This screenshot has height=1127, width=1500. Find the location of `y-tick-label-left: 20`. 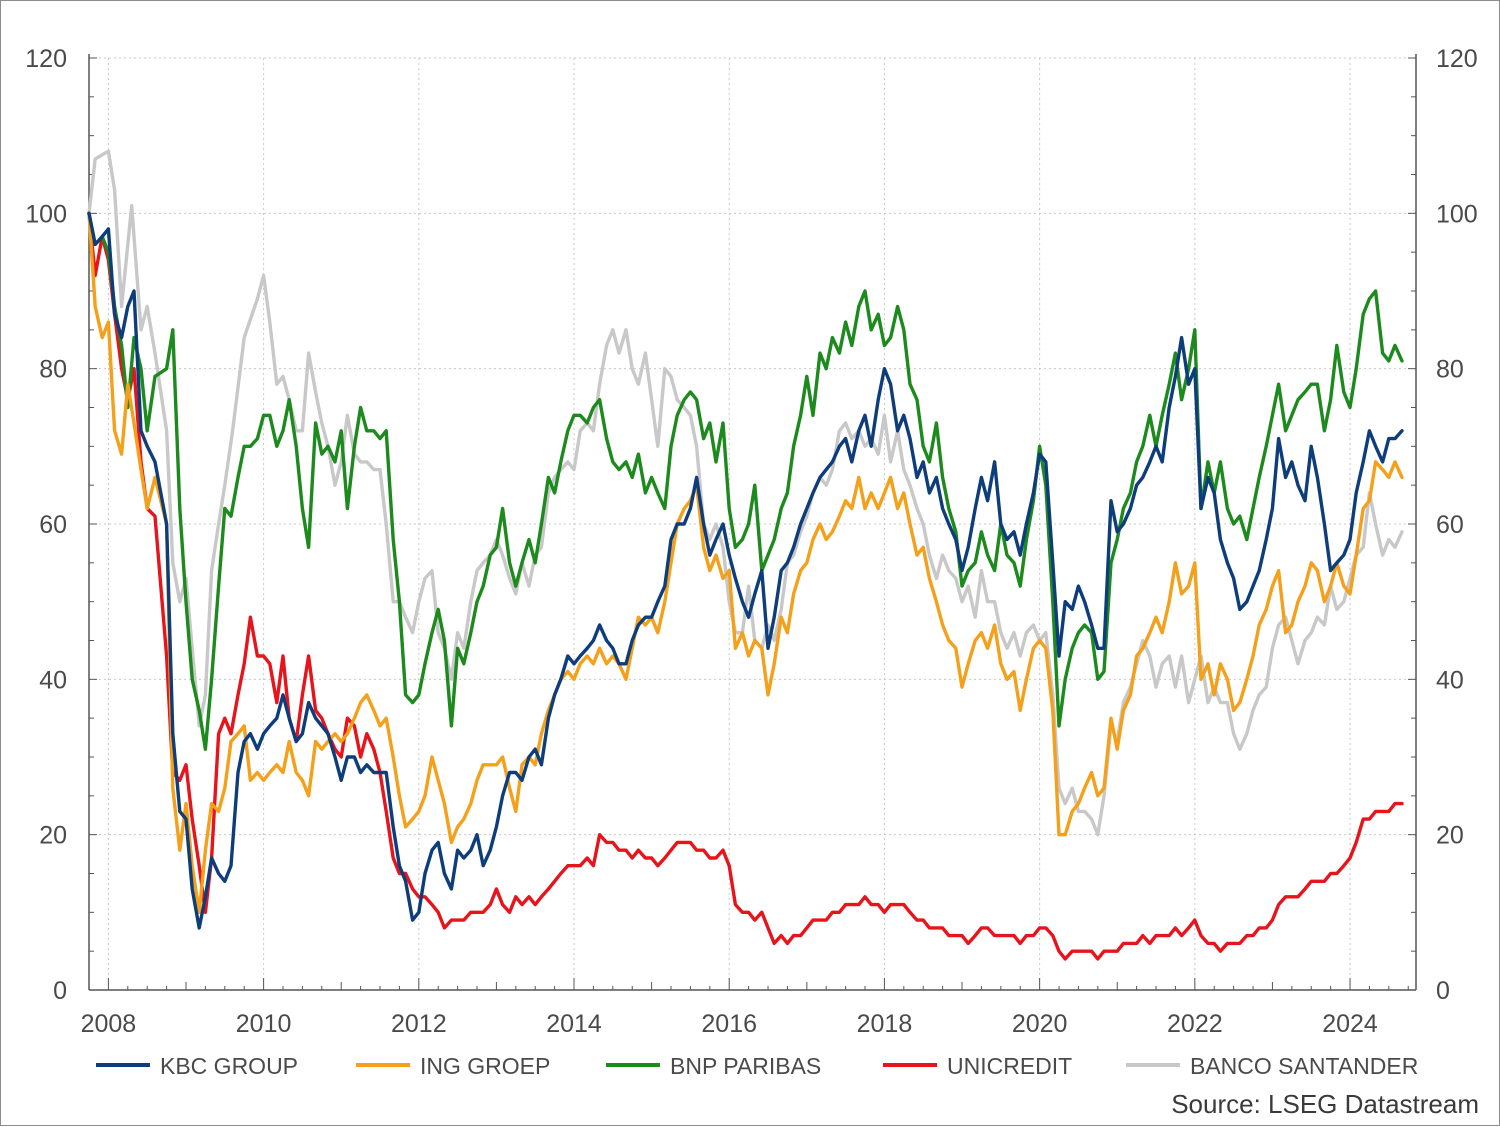

y-tick-label-left: 20 is located at coordinates (53, 836).